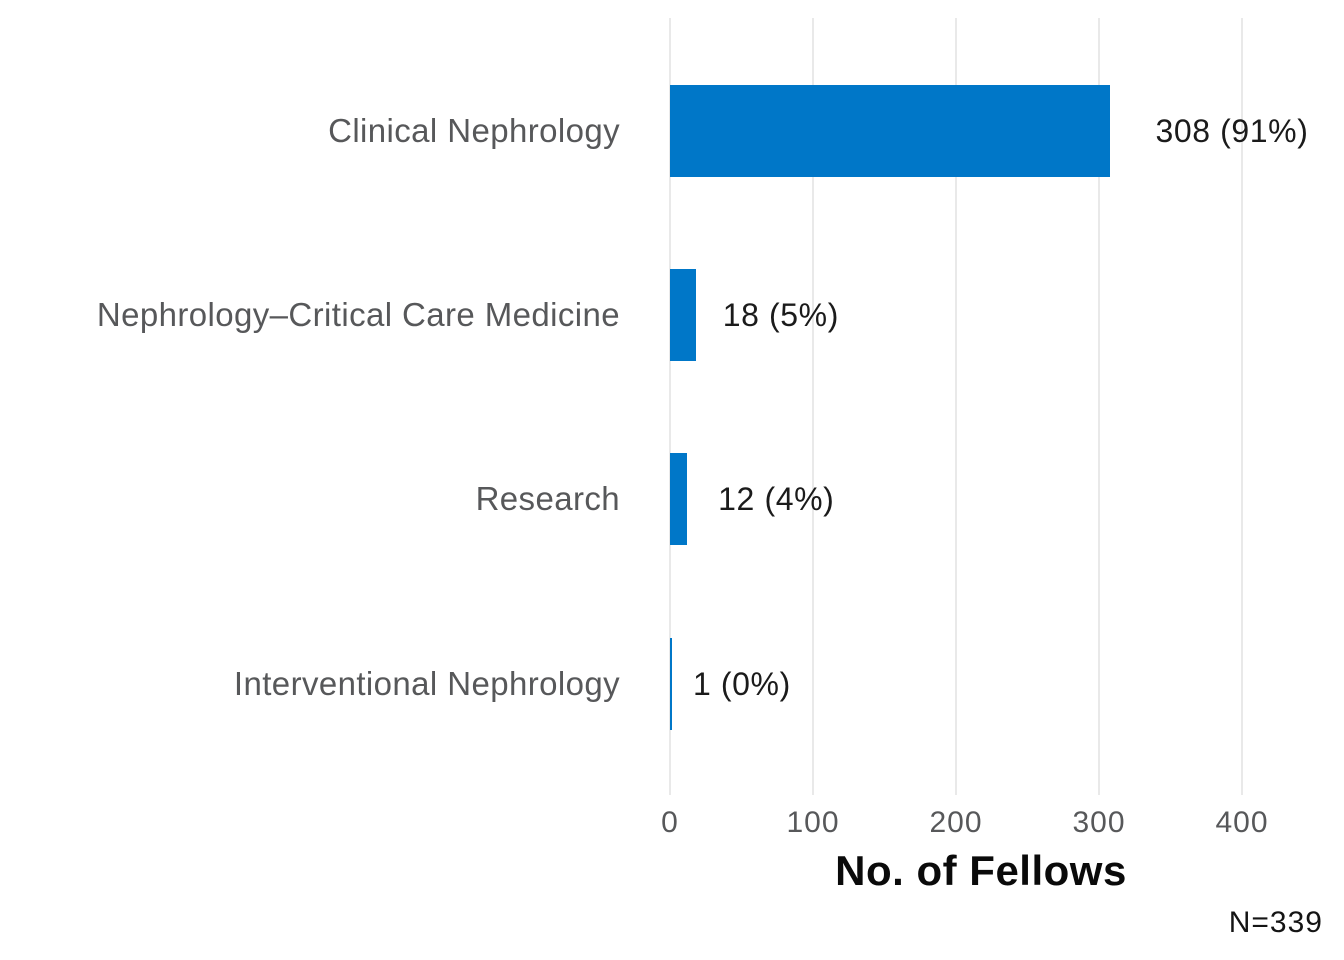 The height and width of the screenshot is (960, 1344). I want to click on x-axis-title: No. of Fellows, so click(981, 870).